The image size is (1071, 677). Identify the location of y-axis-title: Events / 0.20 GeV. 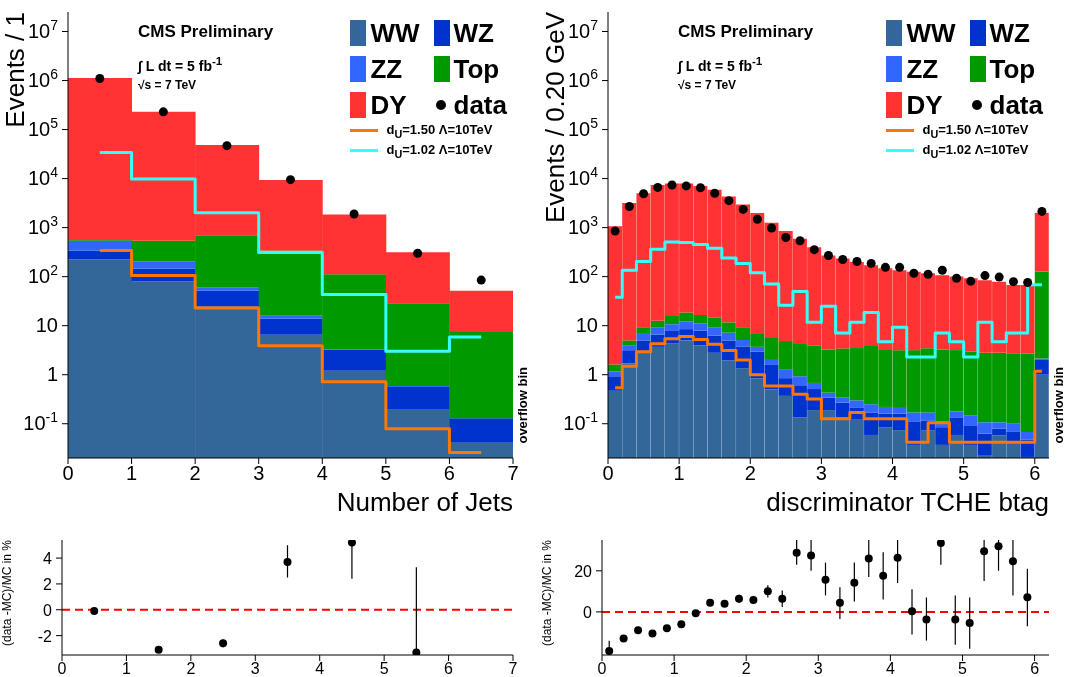
(555, 117).